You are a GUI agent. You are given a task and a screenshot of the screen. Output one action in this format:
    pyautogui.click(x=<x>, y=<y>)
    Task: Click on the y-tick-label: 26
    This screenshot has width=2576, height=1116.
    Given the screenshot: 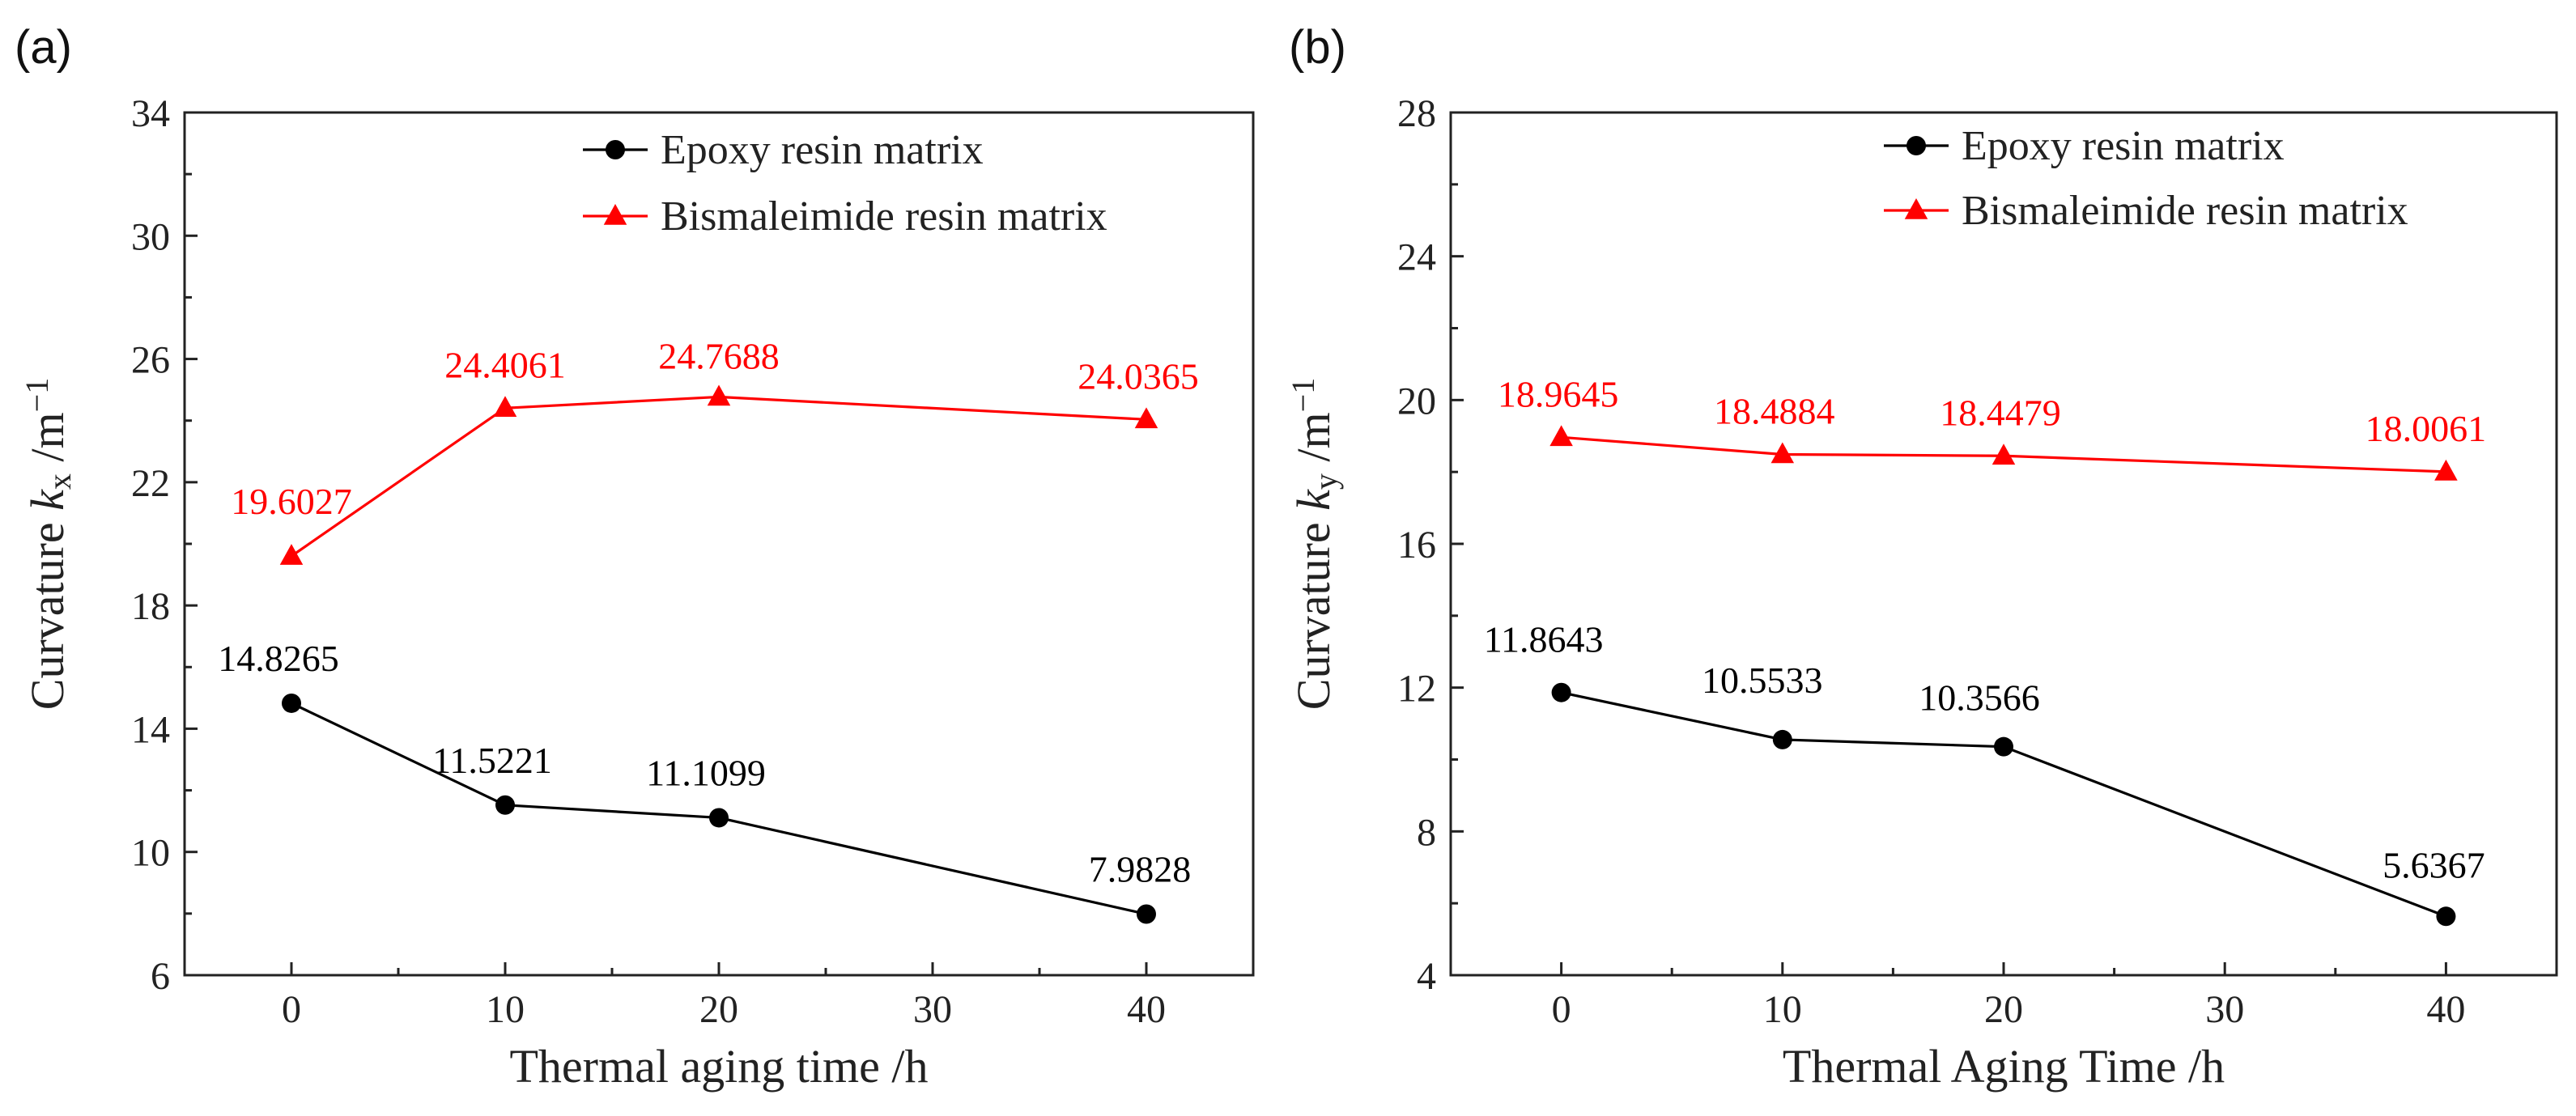 What is the action you would take?
    pyautogui.click(x=151, y=360)
    